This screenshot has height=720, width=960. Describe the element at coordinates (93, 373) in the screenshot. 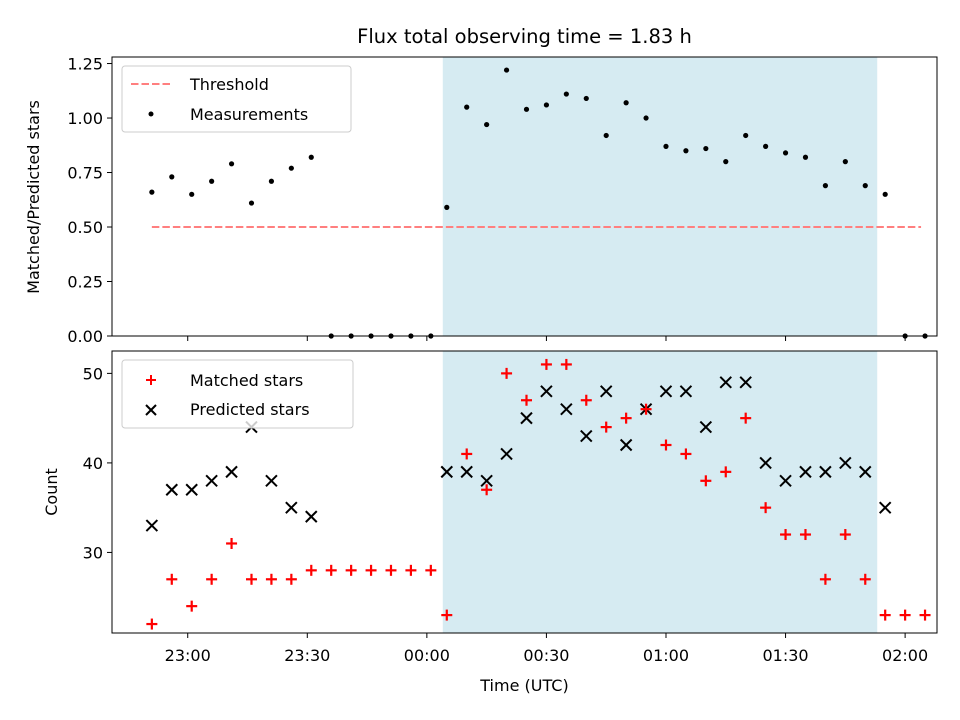

I see `bottom-ytick-label: 50` at that location.